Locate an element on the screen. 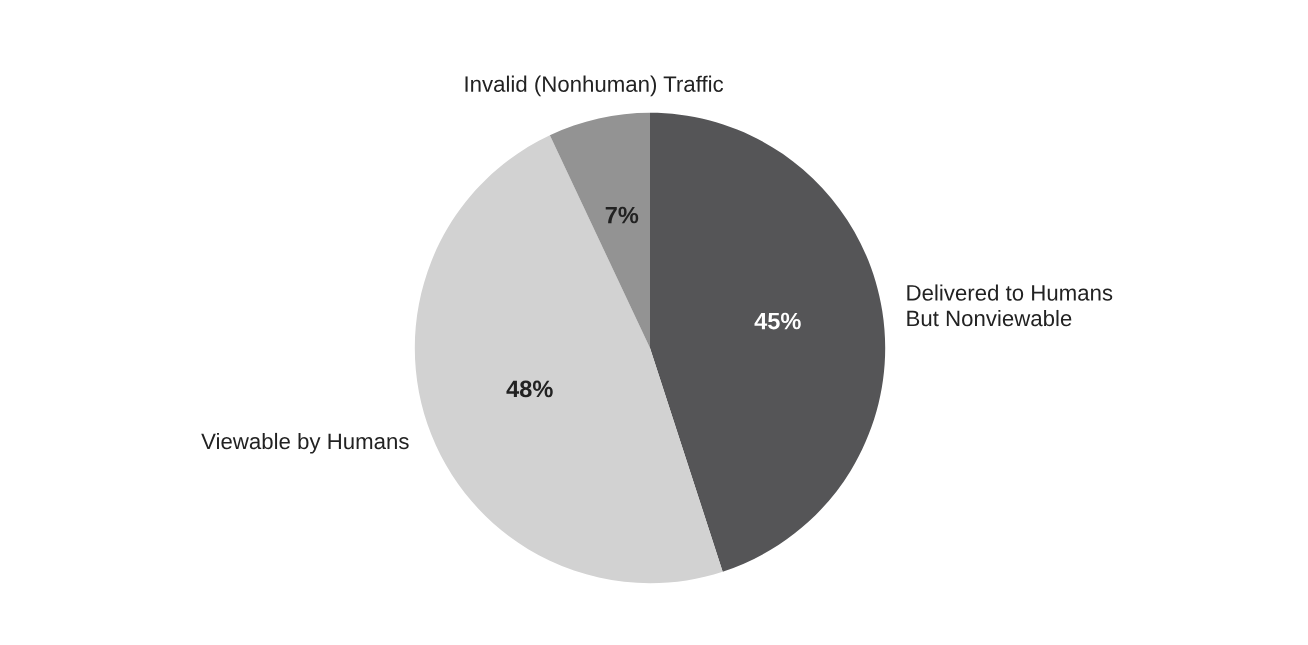  data-label: 7% is located at coordinates (622, 215).